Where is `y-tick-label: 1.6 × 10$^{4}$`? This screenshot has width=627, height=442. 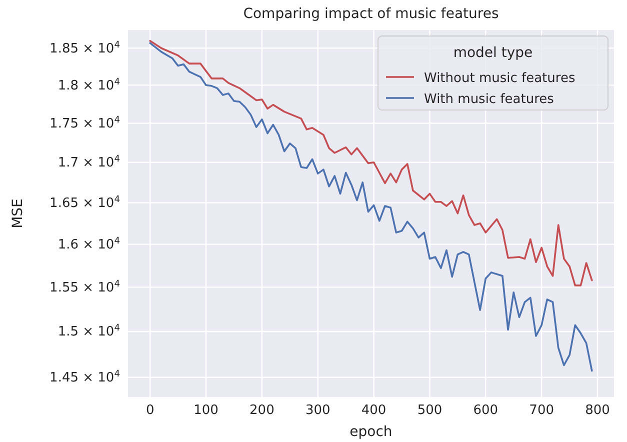
y-tick-label: 1.6 × 10$^{4}$ is located at coordinates (89, 244).